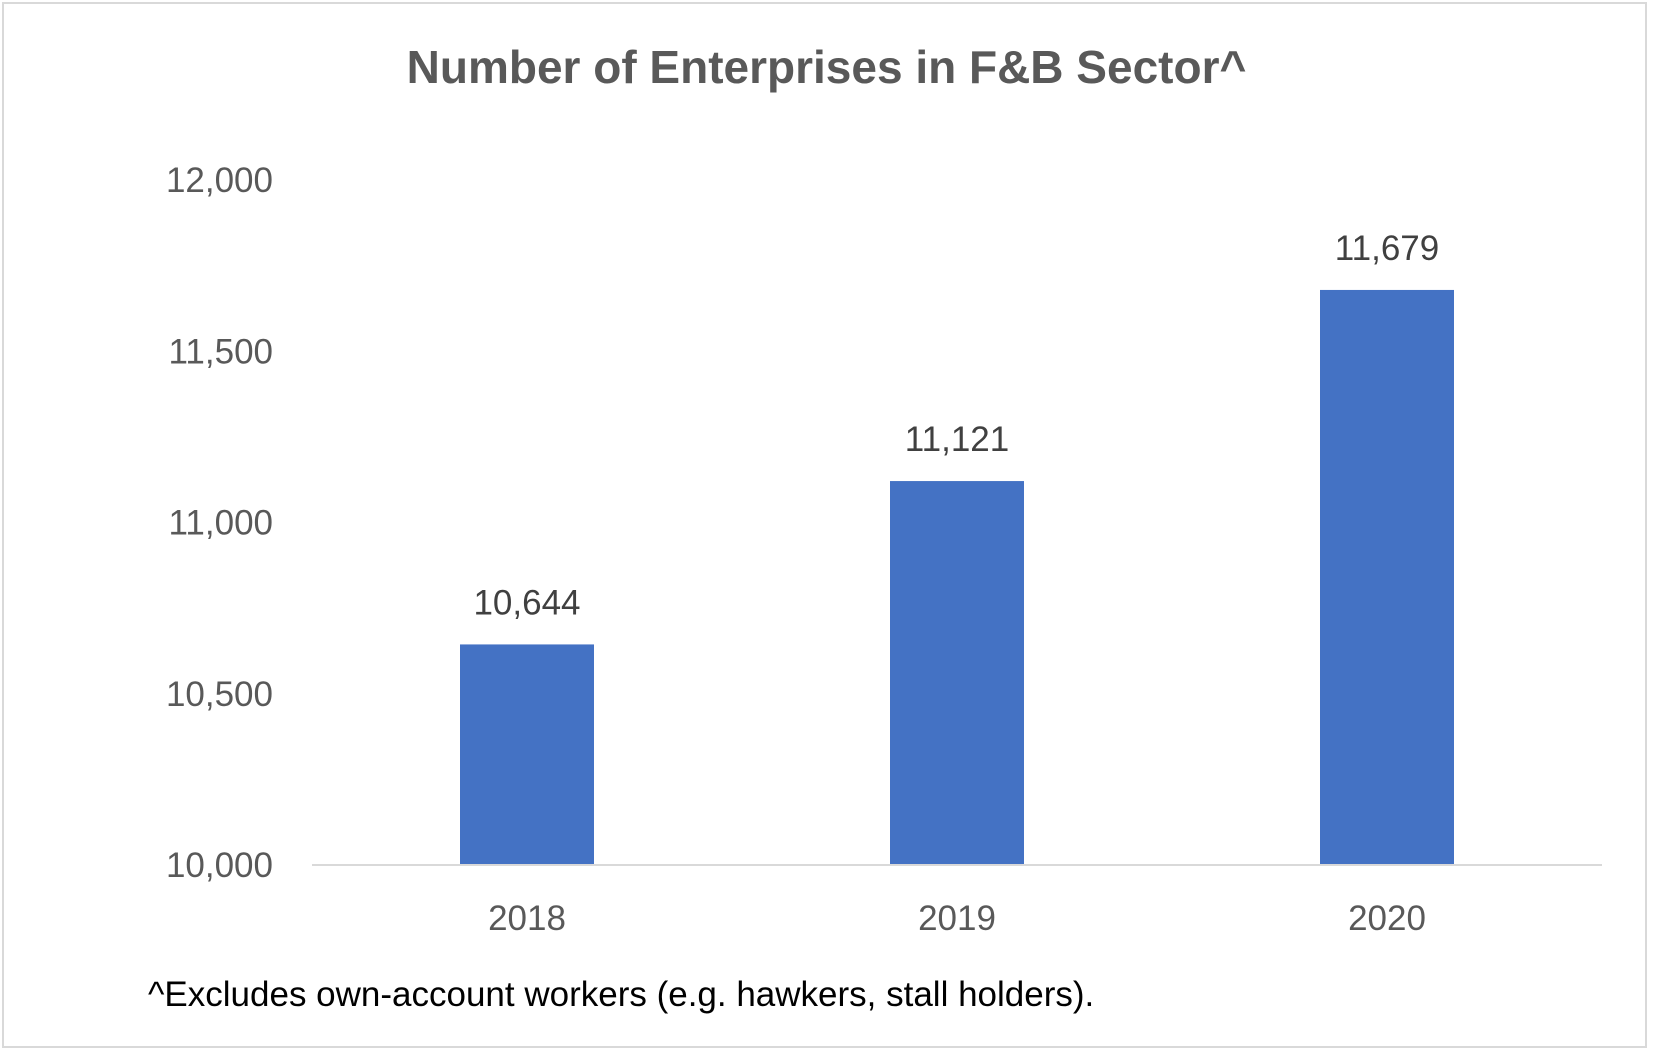  Describe the element at coordinates (527, 918) in the screenshot. I see `x-tick-label-2018: 2018` at that location.